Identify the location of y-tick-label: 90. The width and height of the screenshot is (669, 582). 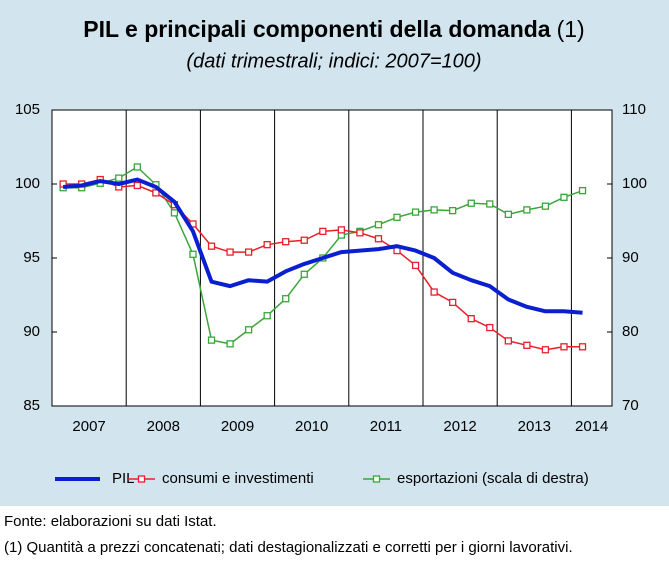
(31, 331).